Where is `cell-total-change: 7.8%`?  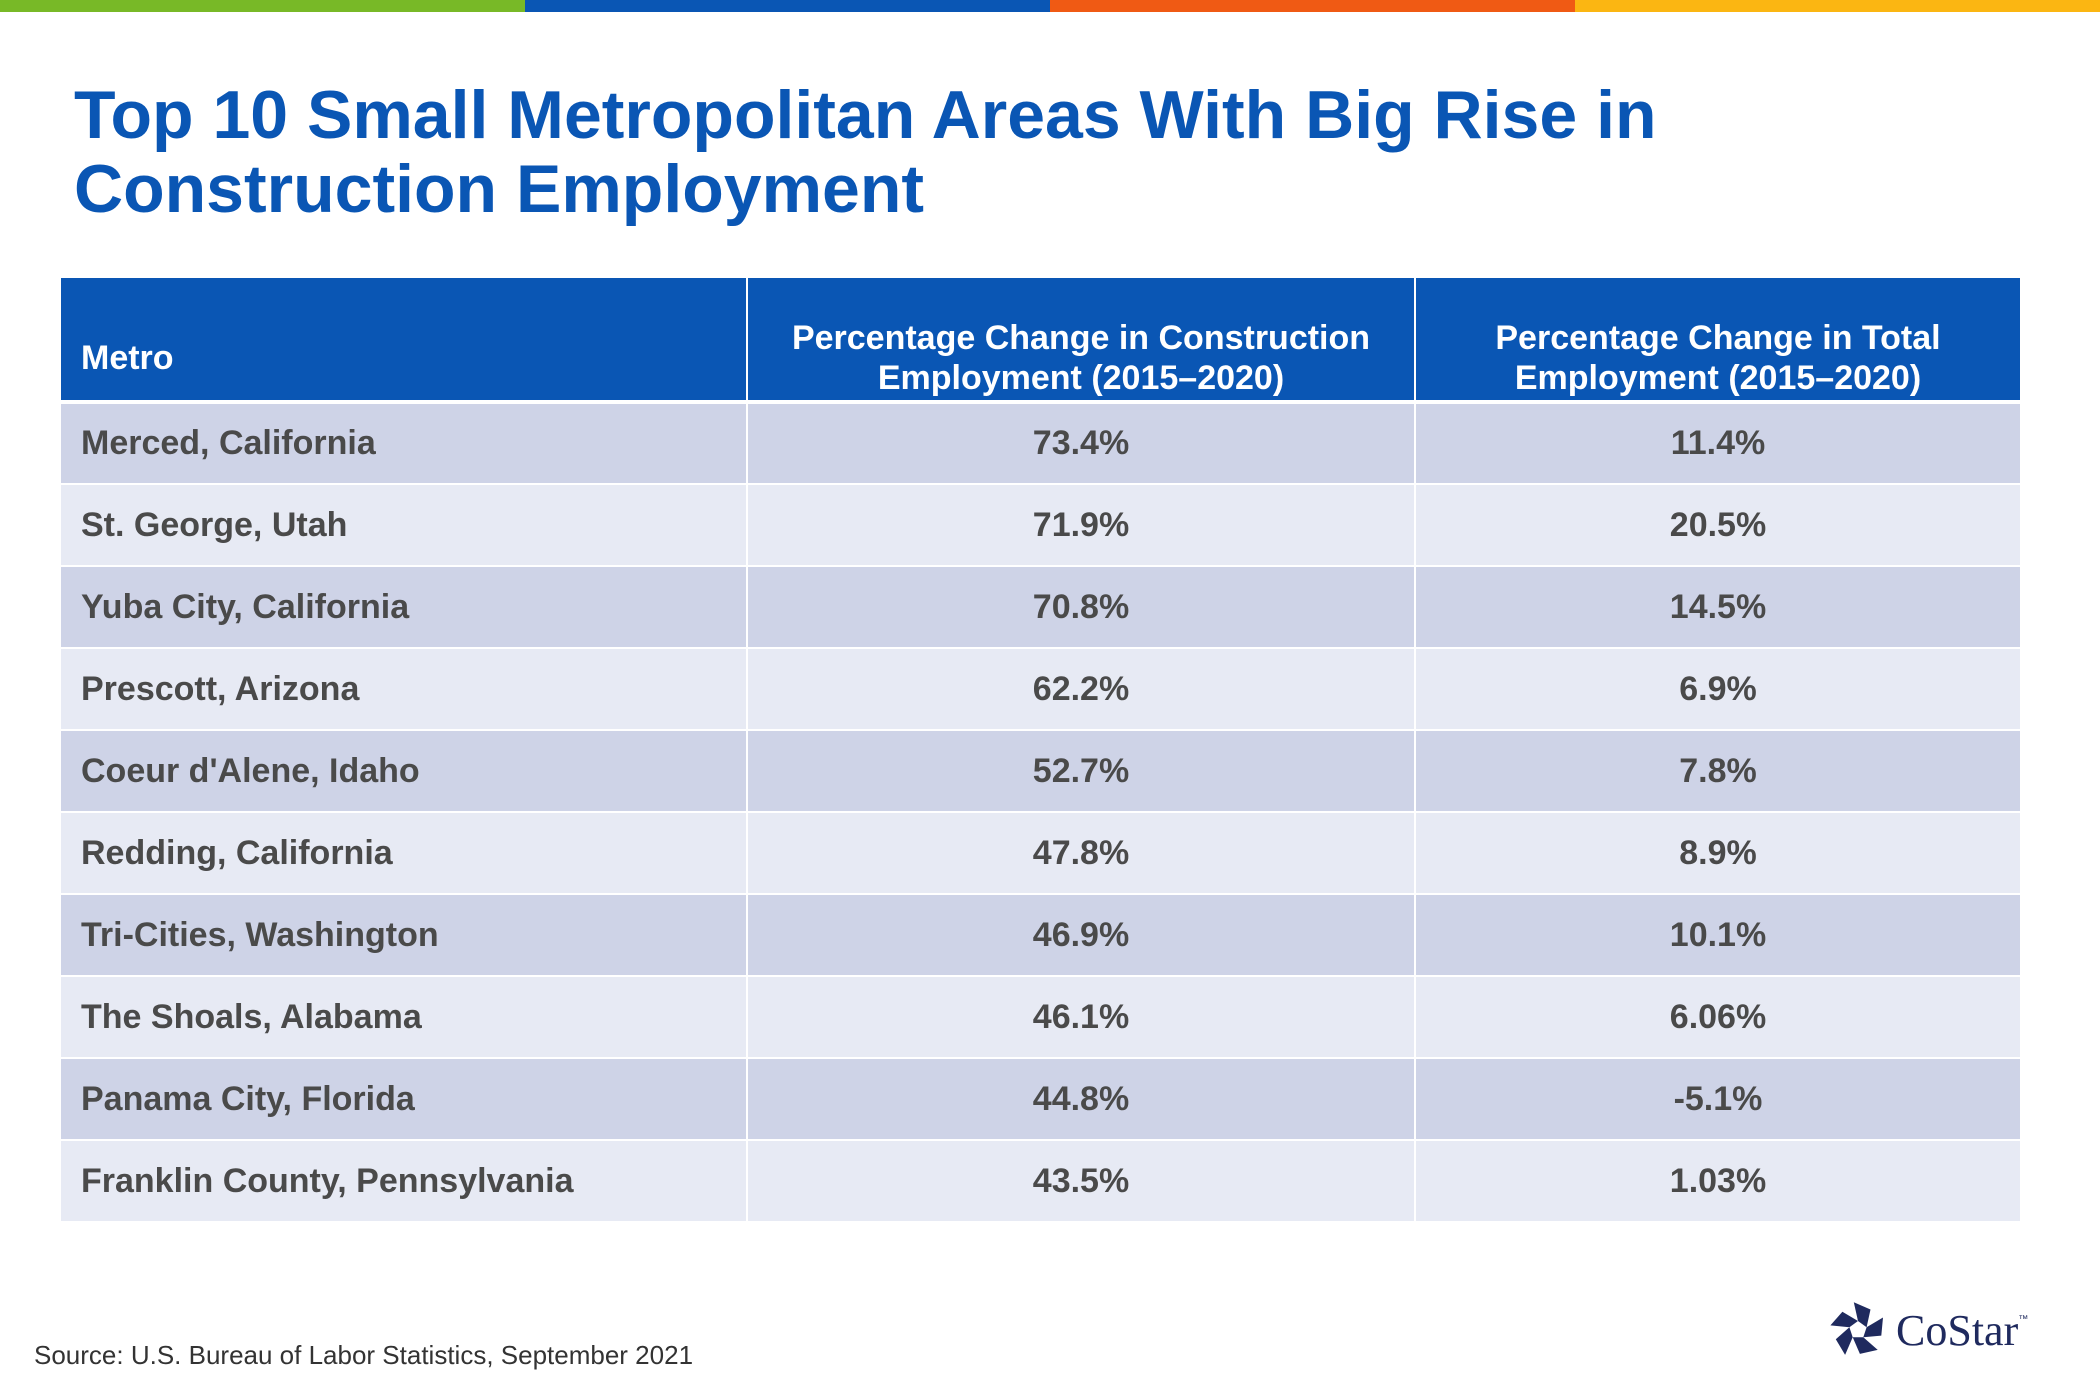 cell-total-change: 7.8% is located at coordinates (1717, 771).